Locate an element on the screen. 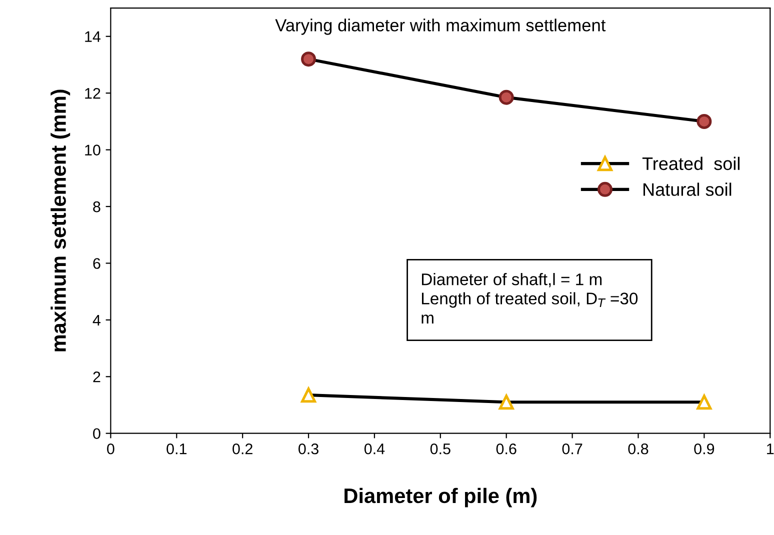  legend-label: Natural soil is located at coordinates (688, 189).